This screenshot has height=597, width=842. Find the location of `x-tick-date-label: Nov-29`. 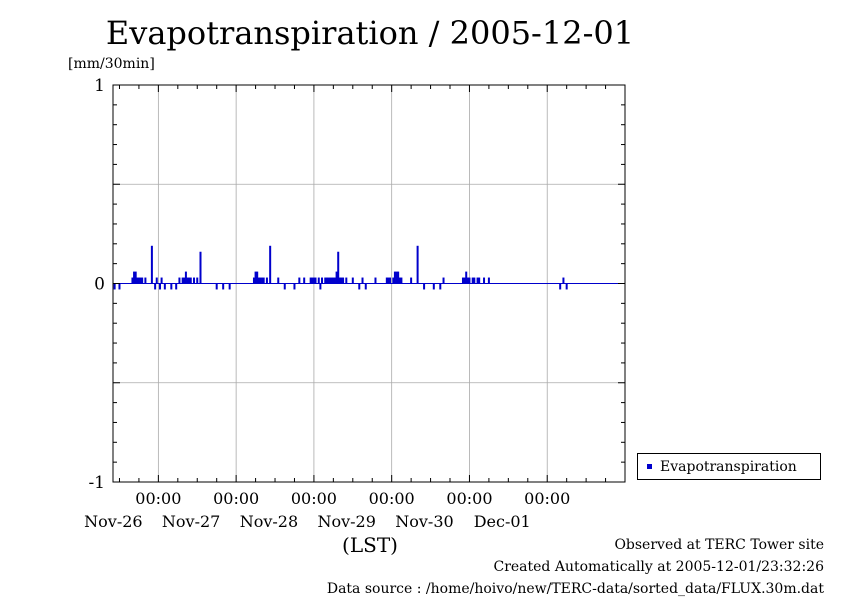

x-tick-date-label: Nov-29 is located at coordinates (346, 521).